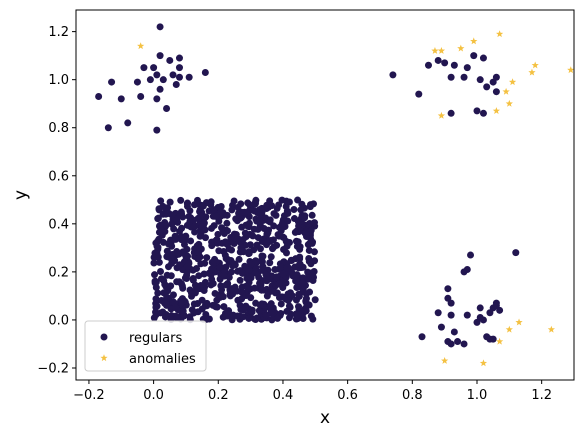  Describe the element at coordinates (477, 395) in the screenshot. I see `x-tick-label: 1.0` at that location.